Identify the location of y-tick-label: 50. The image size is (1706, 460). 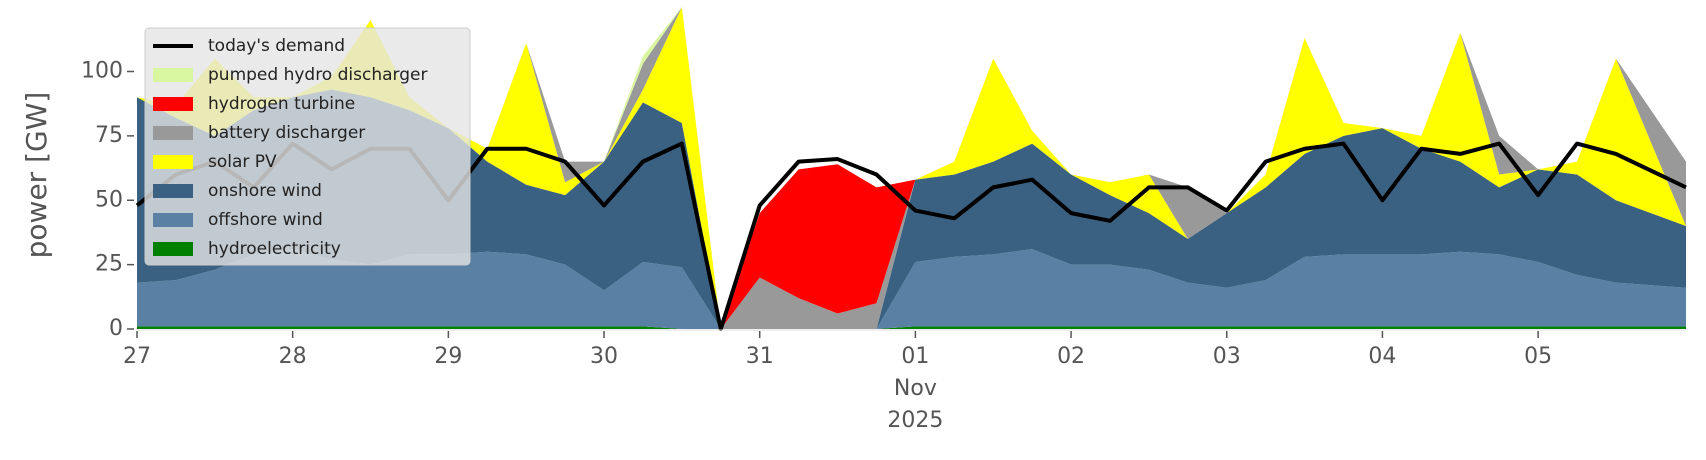
(109, 199).